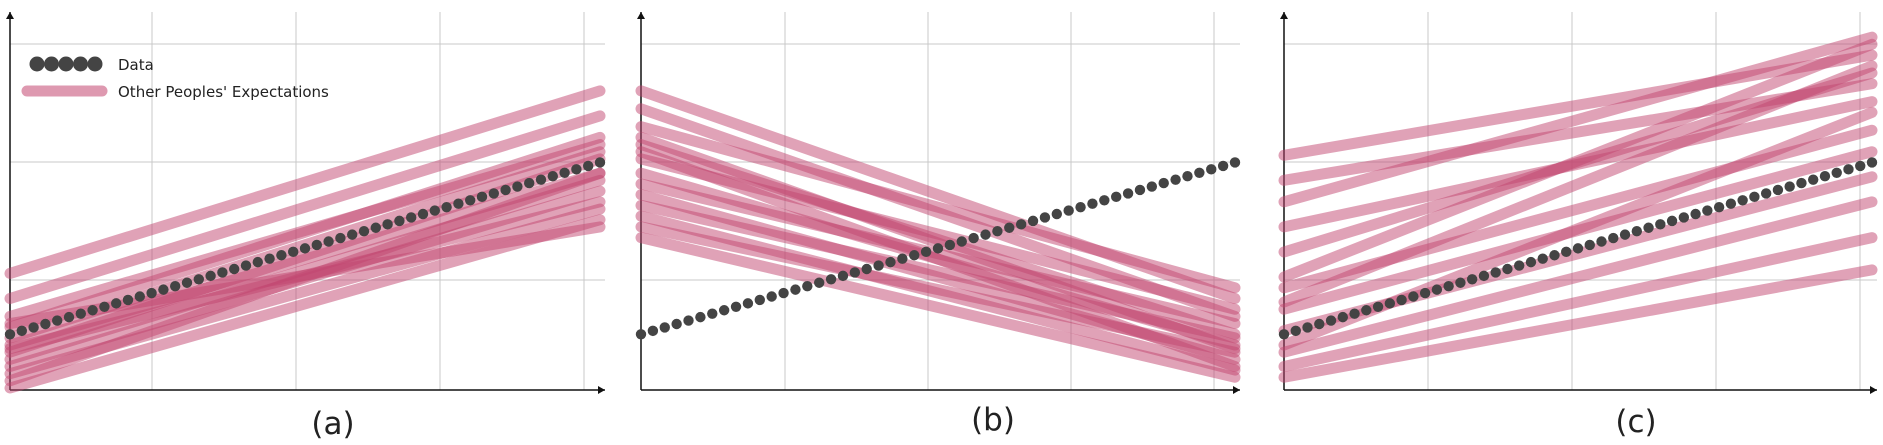 The width and height of the screenshot is (1883, 445). What do you see at coordinates (332, 424) in the screenshot?
I see `panel-a-label: (a)` at bounding box center [332, 424].